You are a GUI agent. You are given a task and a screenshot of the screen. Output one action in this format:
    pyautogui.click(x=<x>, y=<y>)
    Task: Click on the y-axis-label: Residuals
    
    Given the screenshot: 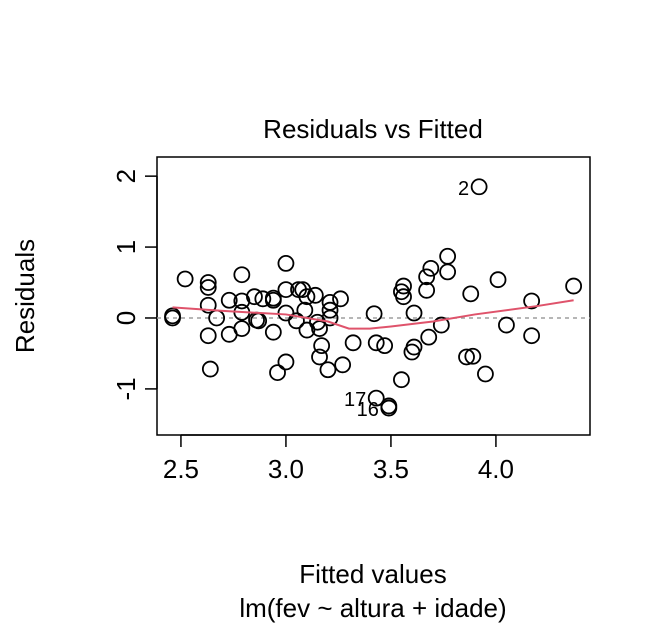 What is the action you would take?
    pyautogui.click(x=25, y=296)
    